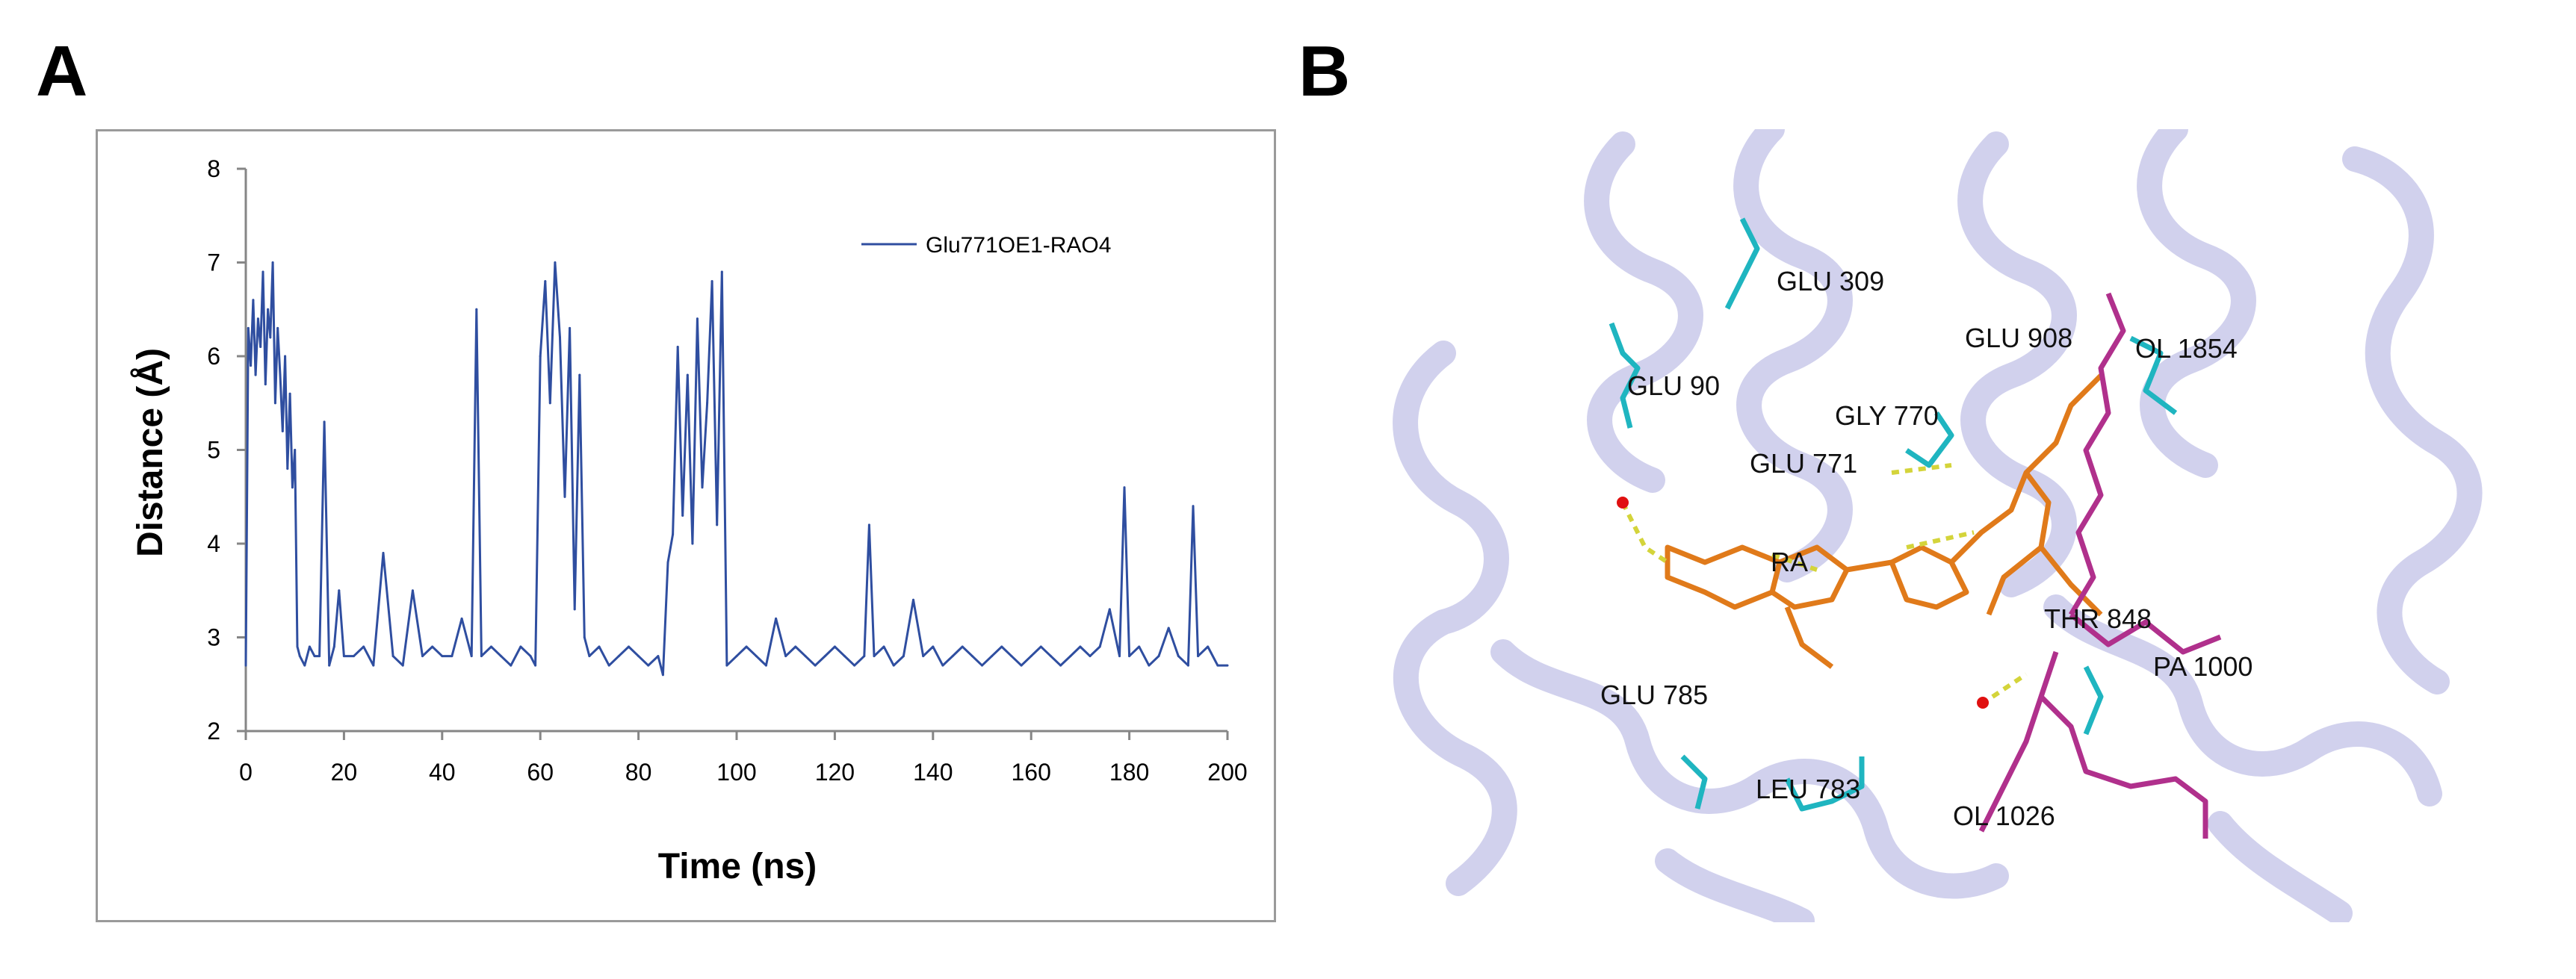  I want to click on ligand-ra, so click(1884, 521).